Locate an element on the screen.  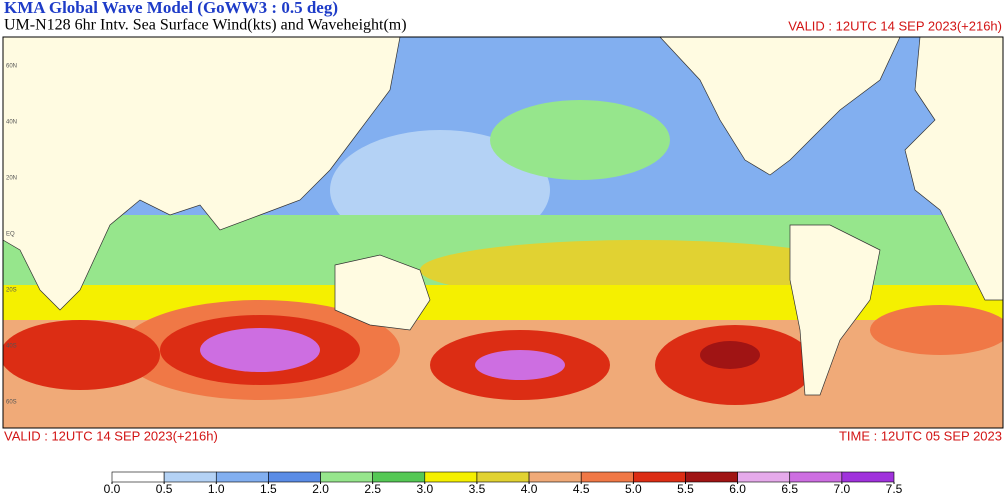
colorbar-label: 1.0 is located at coordinates (216, 489).